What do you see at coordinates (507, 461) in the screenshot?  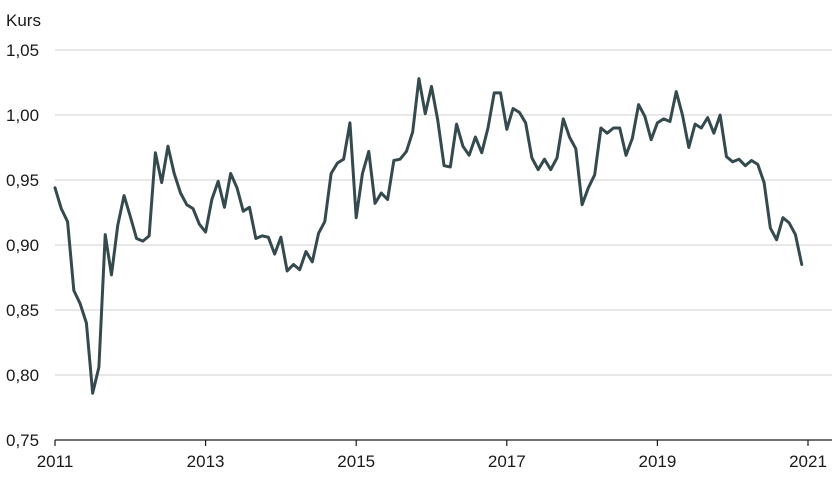 I see `x-tick-label: 2017` at bounding box center [507, 461].